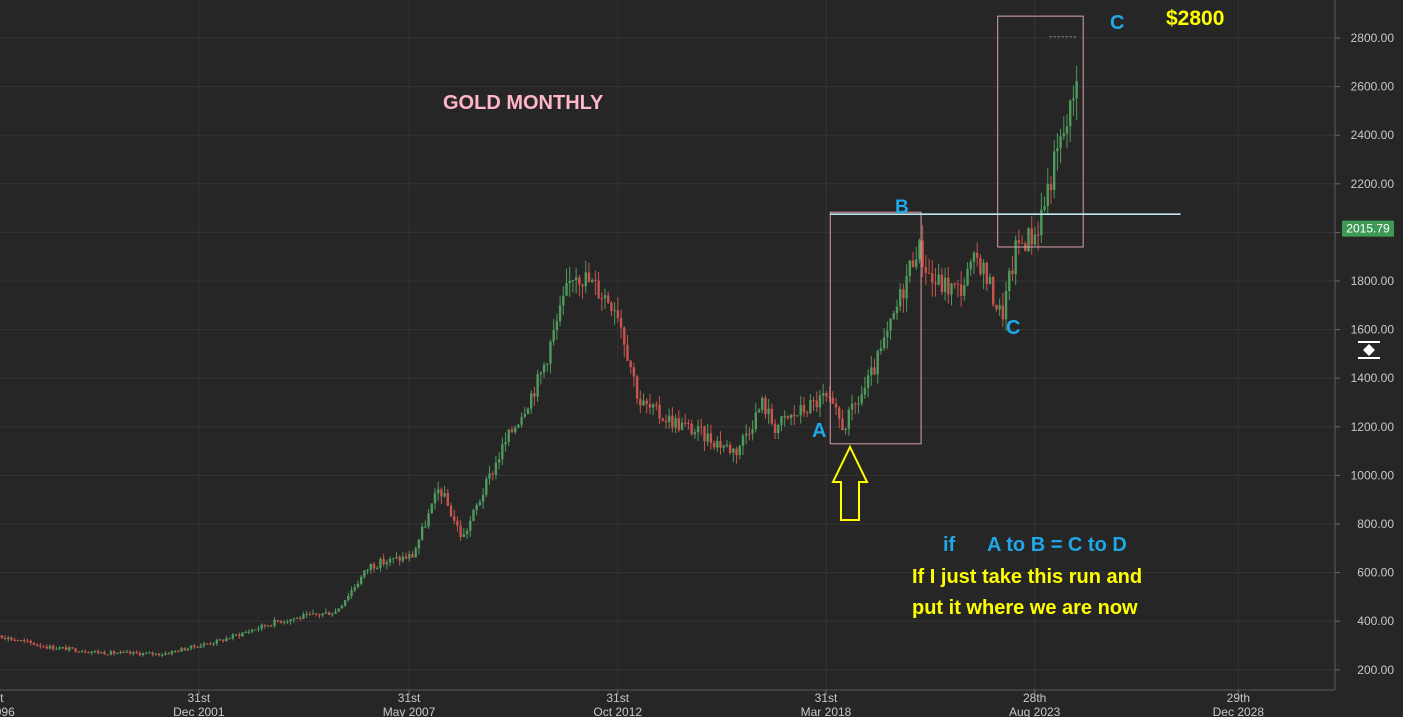  What do you see at coordinates (1369, 350) in the screenshot?
I see `axis-scale-icon` at bounding box center [1369, 350].